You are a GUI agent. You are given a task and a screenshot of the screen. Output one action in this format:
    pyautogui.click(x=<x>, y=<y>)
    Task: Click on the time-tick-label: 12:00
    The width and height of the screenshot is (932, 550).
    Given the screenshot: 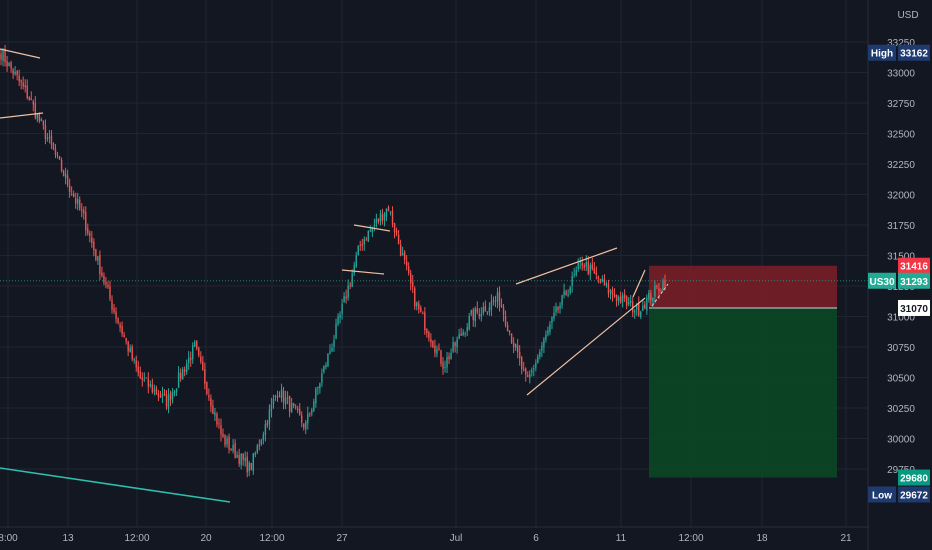 What is the action you would take?
    pyautogui.click(x=690, y=538)
    